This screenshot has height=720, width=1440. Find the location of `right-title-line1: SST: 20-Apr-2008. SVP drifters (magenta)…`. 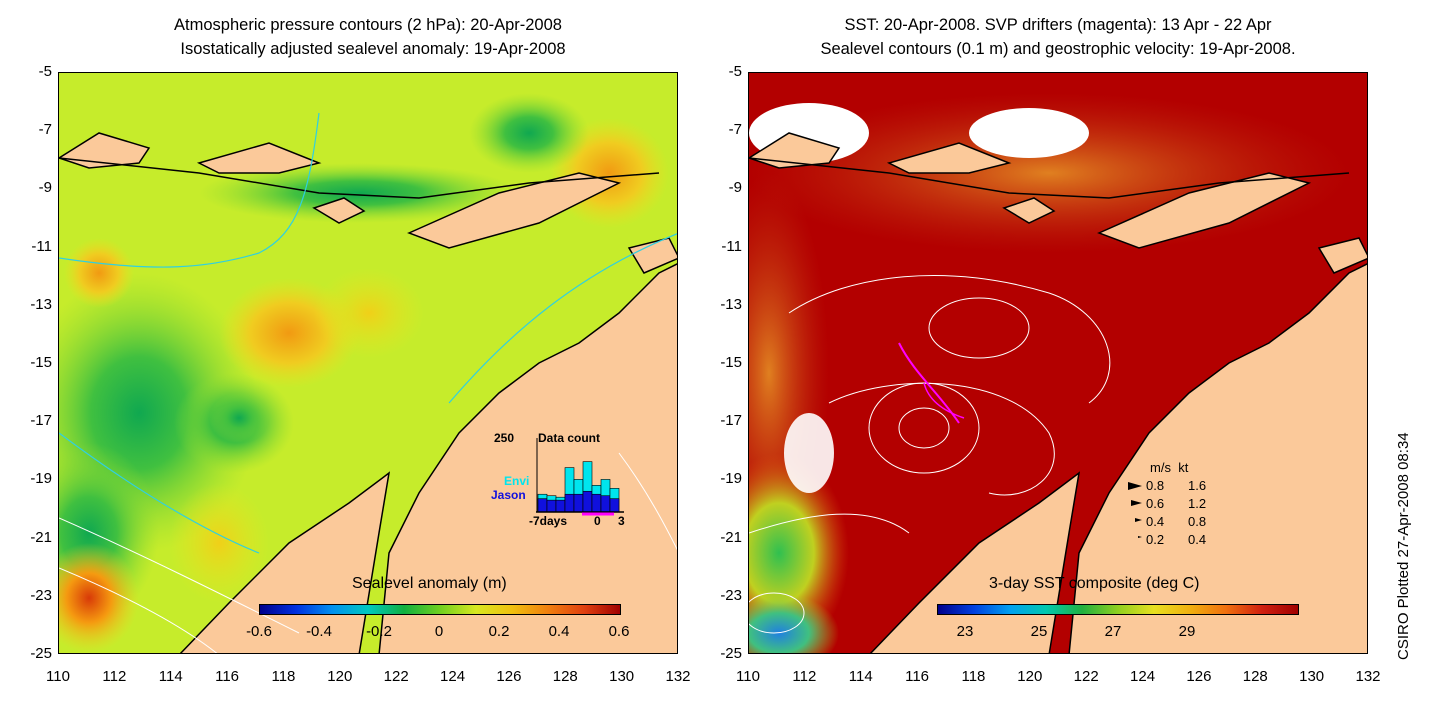

right-title-line1: SST: 20-Apr-2008. SVP drifters (magenta)… is located at coordinates (1058, 25).